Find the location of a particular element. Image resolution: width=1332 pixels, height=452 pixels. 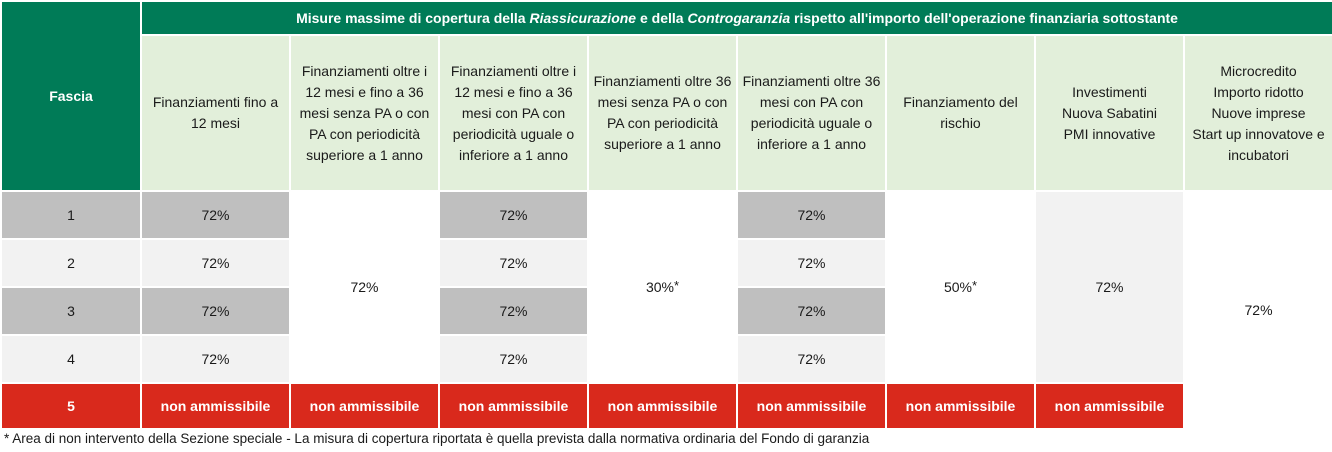

fascia-header: Fascia is located at coordinates (71, 96).